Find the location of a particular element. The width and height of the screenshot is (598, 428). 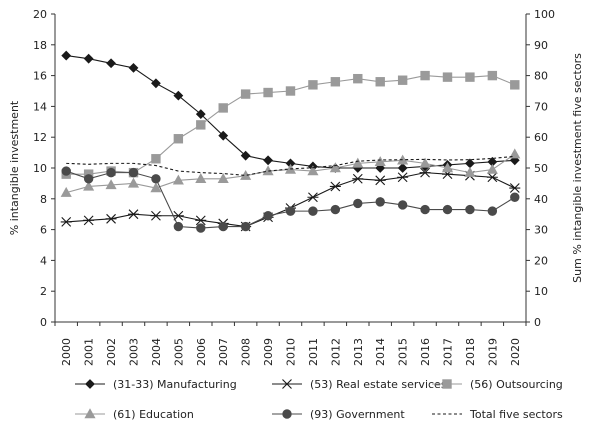

right-tick-label: 0 is located at coordinates (537, 322).